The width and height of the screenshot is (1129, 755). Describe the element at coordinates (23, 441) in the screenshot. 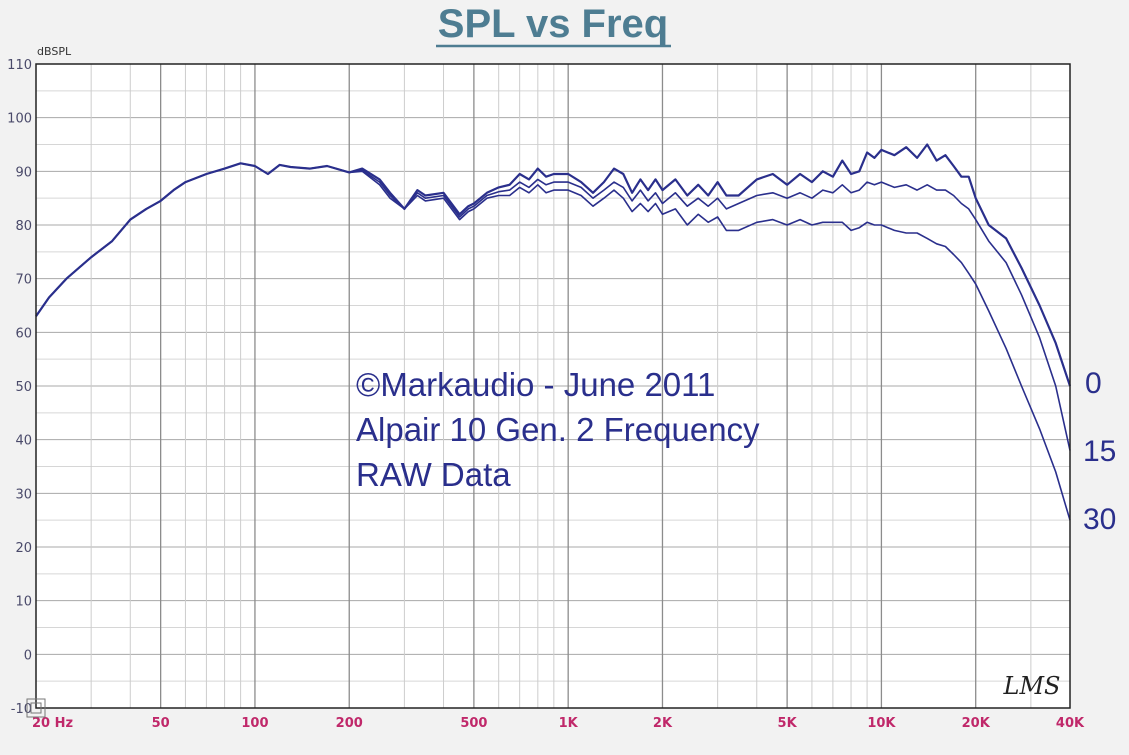

I see `y-tick-label: 40` at that location.